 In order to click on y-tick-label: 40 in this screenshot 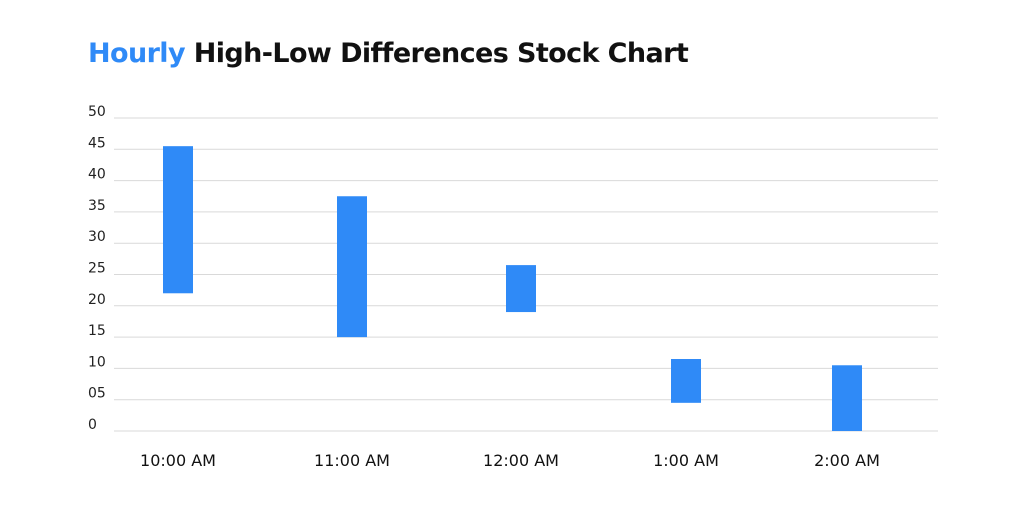, I will do `click(97, 175)`.